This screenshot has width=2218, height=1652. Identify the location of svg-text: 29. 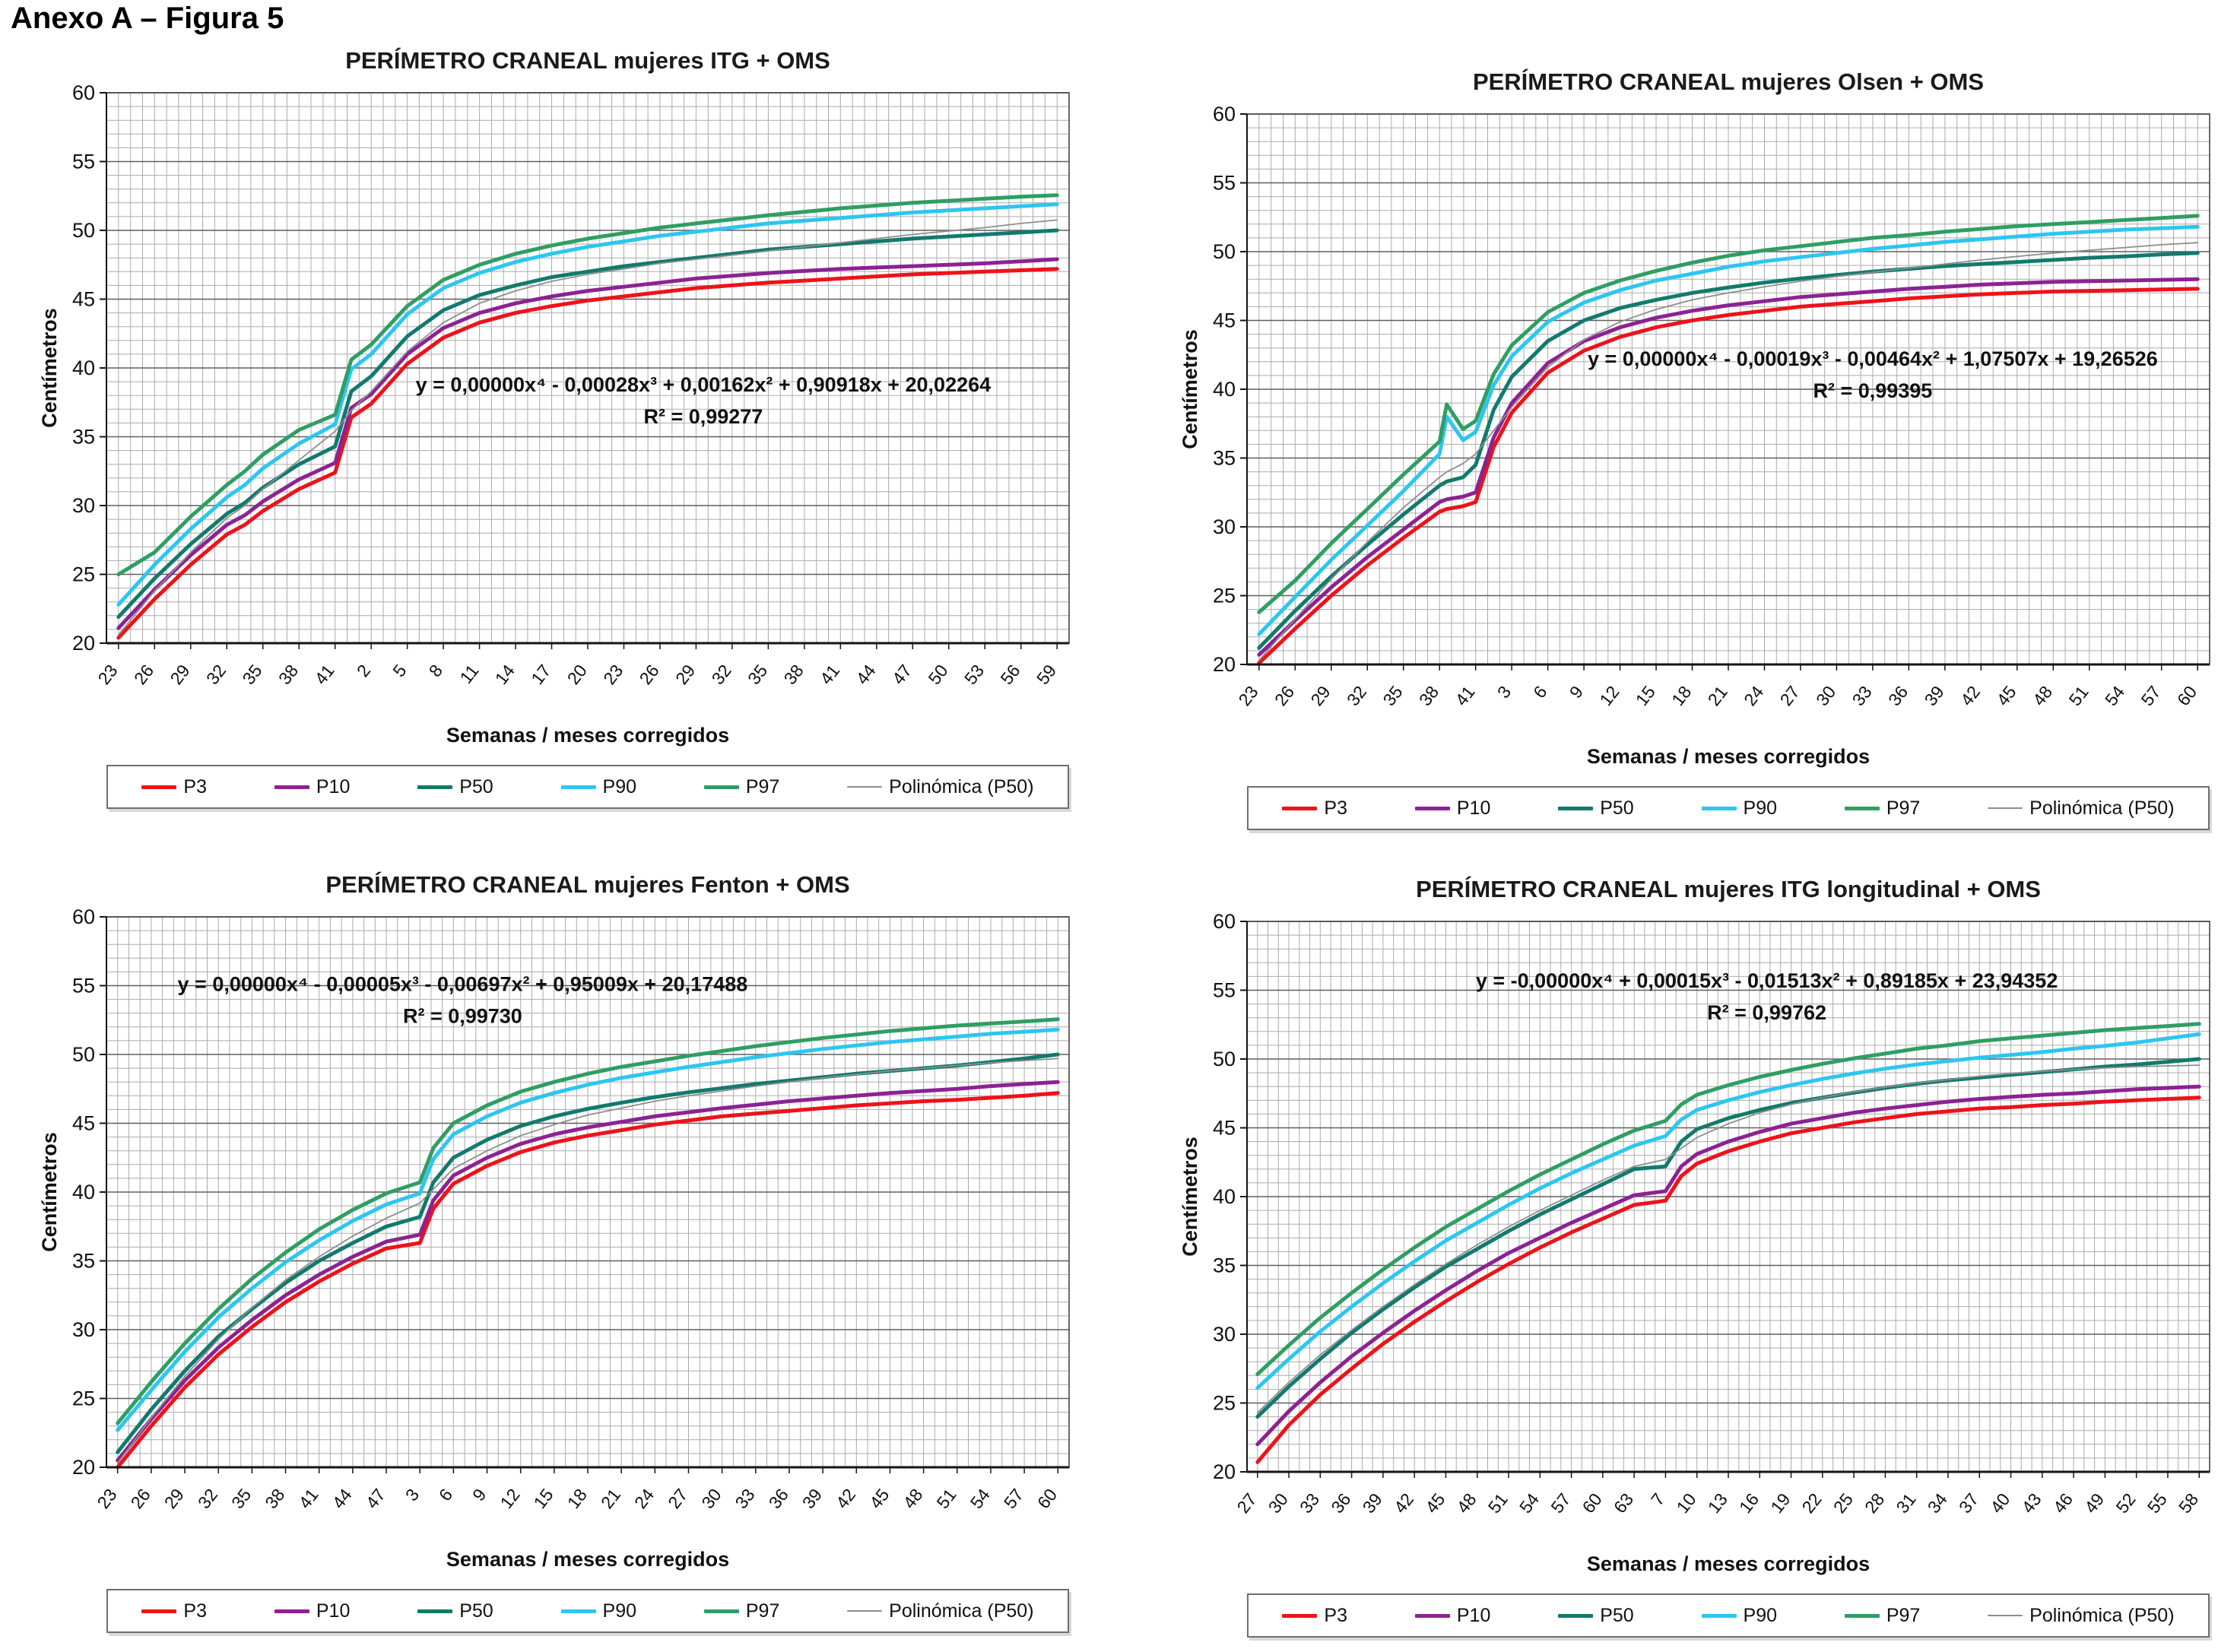
(685, 674).